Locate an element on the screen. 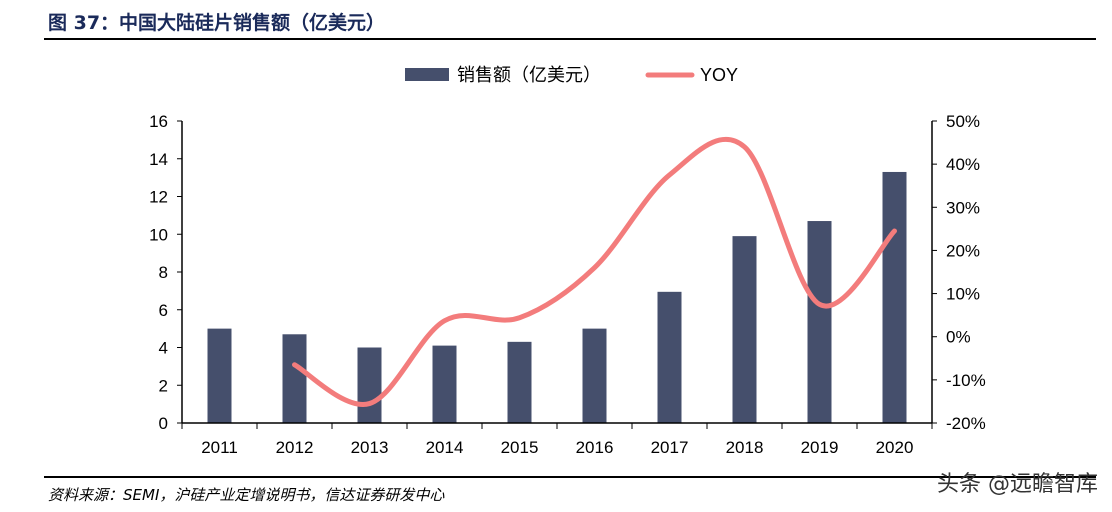 This screenshot has width=1112, height=512. source-note: 资料来源：SEMI，沪硅产业定增说明书，信达证券研发中心 is located at coordinates (246, 495).